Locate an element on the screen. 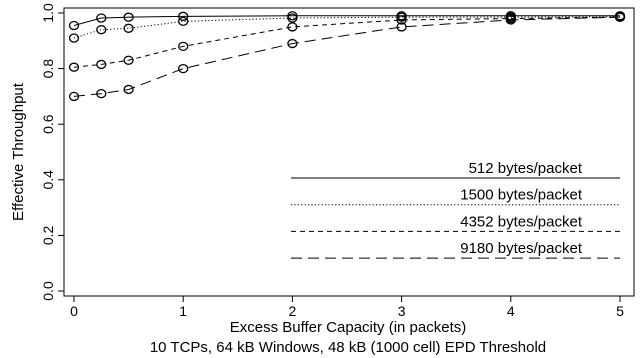  y-tick-label: 0.0 is located at coordinates (48, 291).